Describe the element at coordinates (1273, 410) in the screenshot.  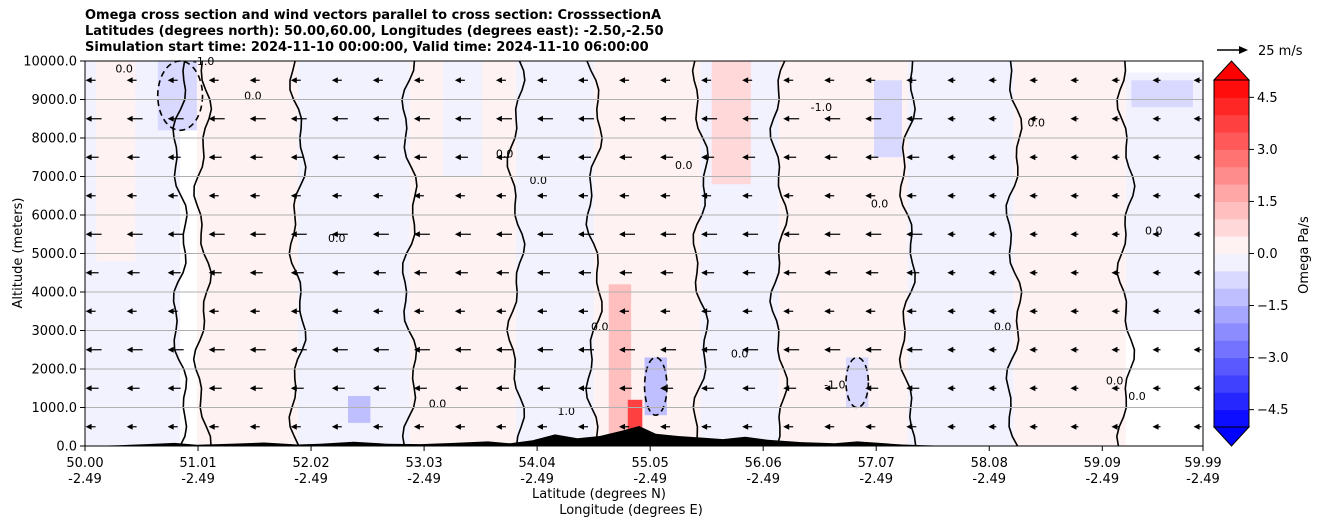
I see `colorbar-tick-label: −4.5` at that location.